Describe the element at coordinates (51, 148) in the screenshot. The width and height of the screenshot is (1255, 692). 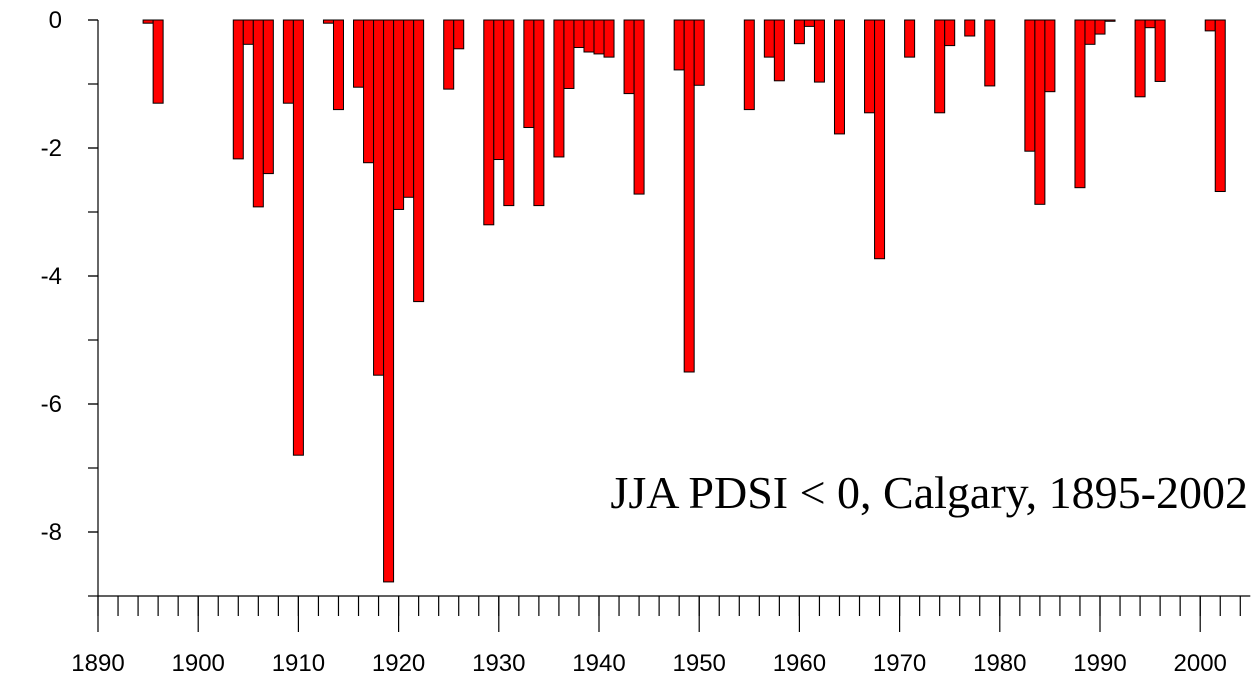
I see `y-tick-label: -2` at that location.